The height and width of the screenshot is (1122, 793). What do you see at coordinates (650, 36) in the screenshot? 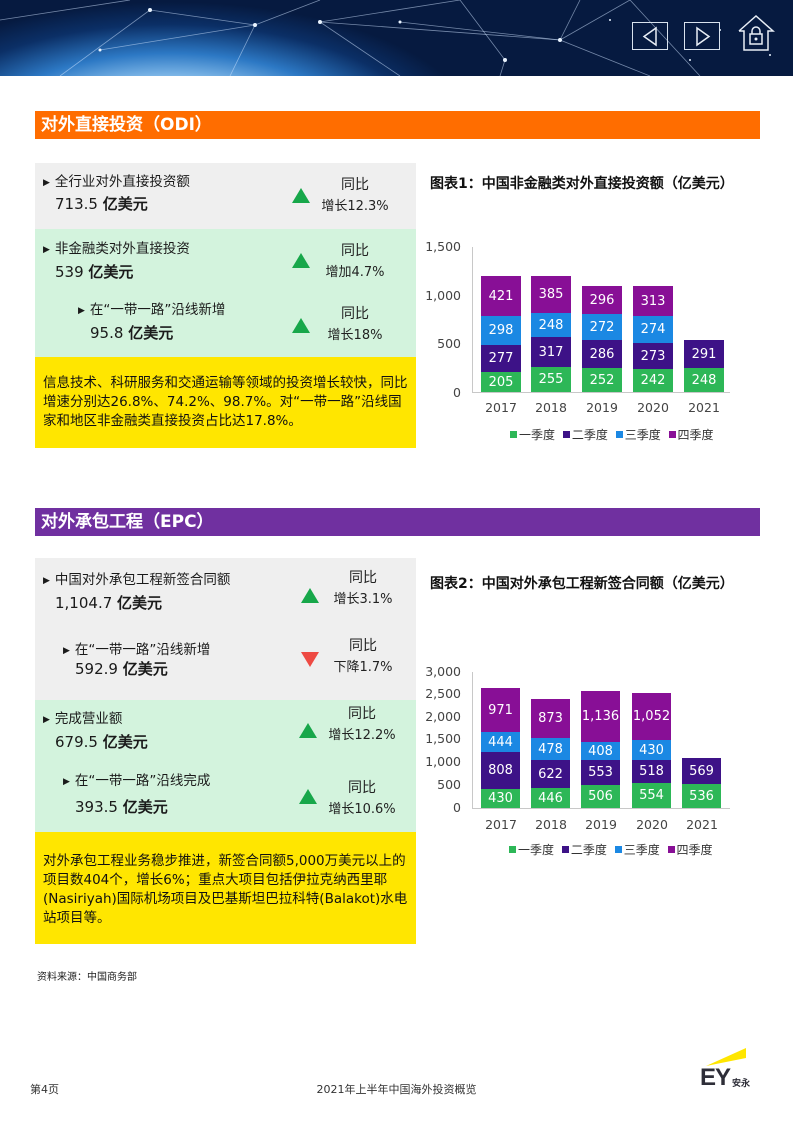
I see `previous-page-button` at bounding box center [650, 36].